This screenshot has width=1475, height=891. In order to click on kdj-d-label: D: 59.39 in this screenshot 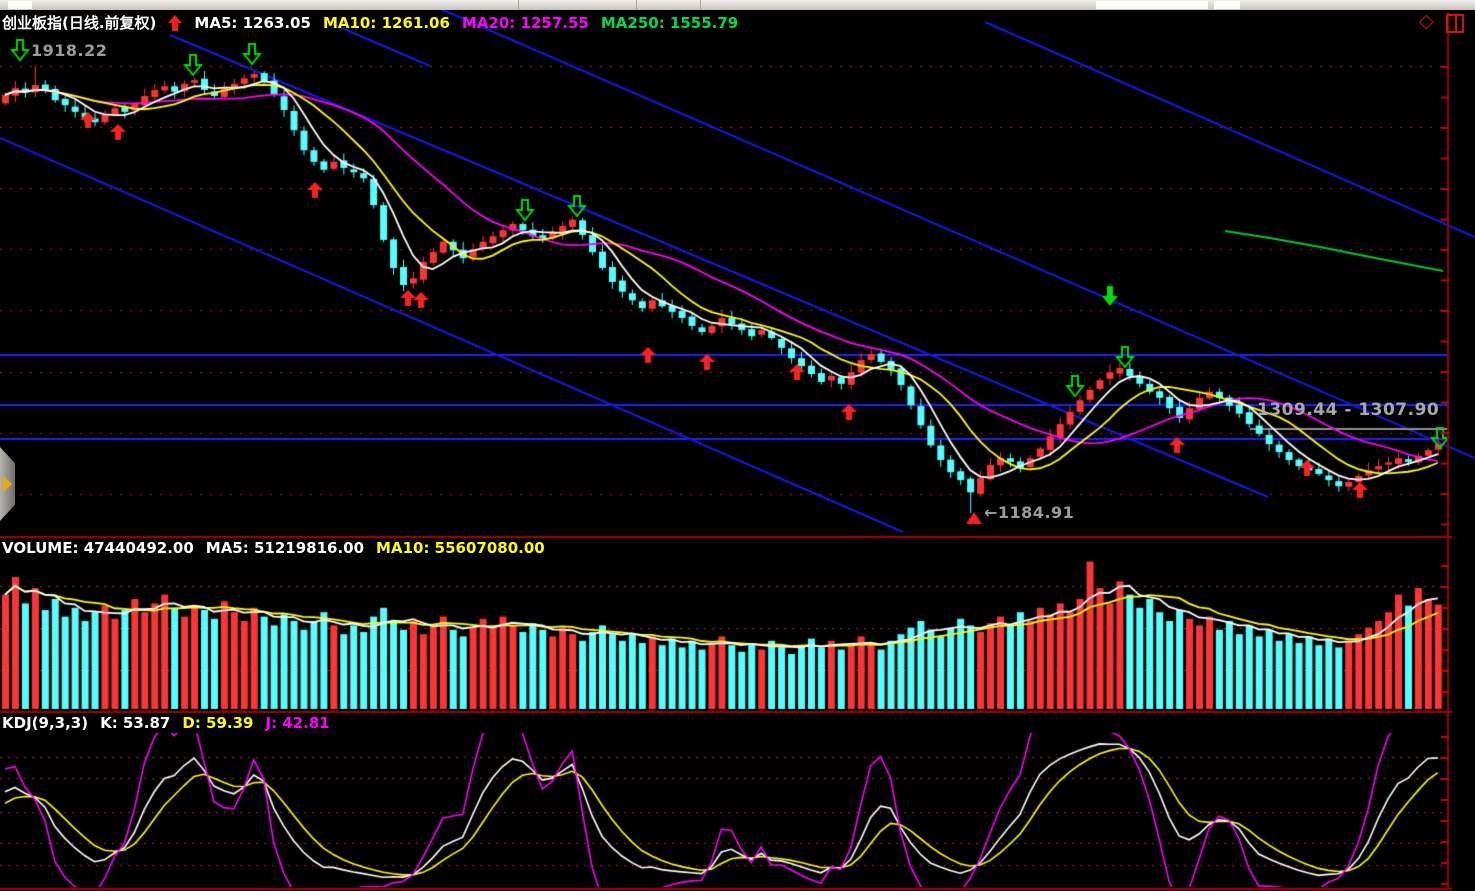, I will do `click(218, 723)`.